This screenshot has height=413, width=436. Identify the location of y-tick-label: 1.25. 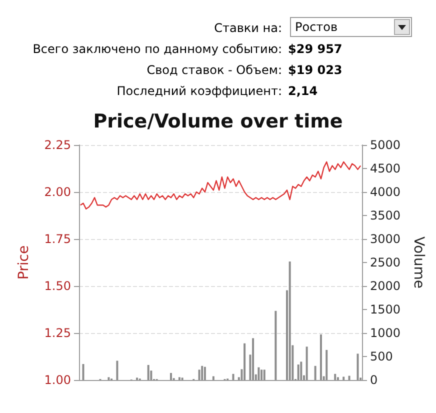
(57, 333).